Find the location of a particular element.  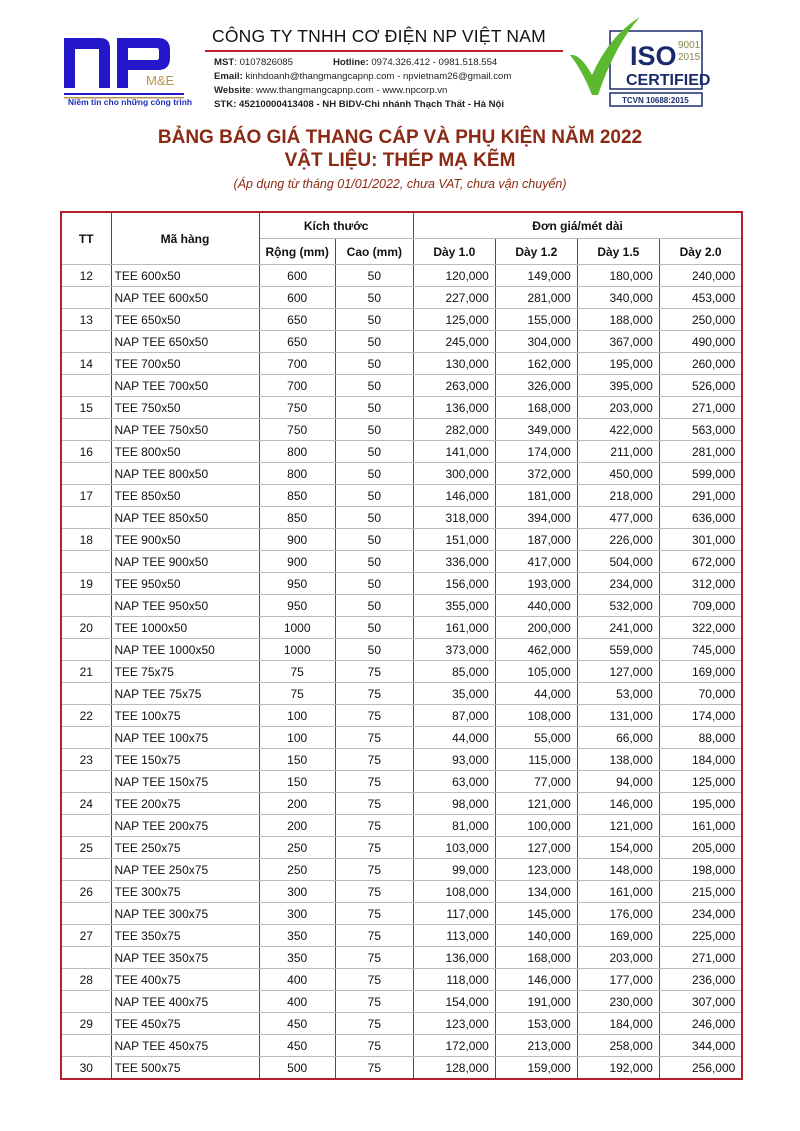

cell-d15: 161,000 is located at coordinates (618, 891).